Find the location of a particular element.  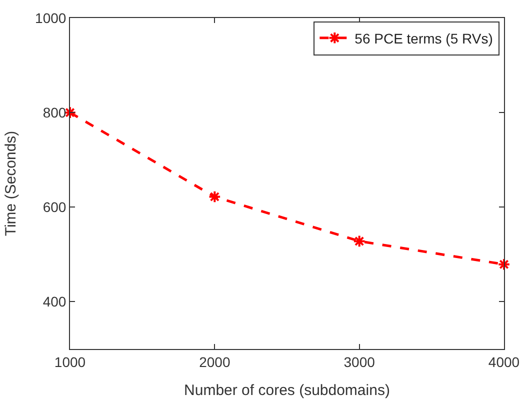

legend-label: 56 PCE terms (5 RVs) is located at coordinates (423, 38).